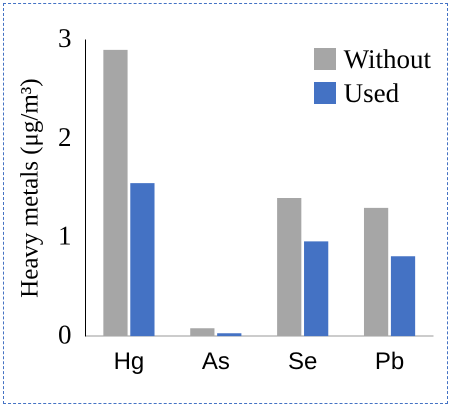 The width and height of the screenshot is (453, 407). I want to click on y-tick-label: 3, so click(65, 38).